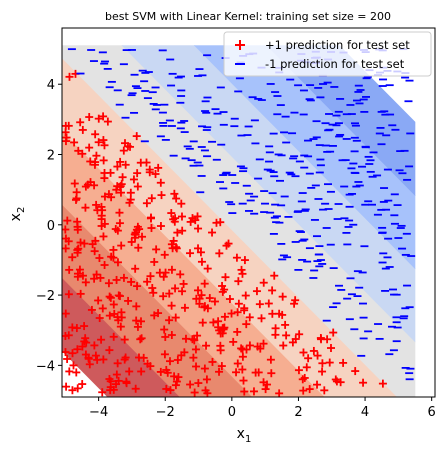 The height and width of the screenshot is (452, 446). What do you see at coordinates (262, 408) in the screenshot?
I see `x-axis-ticks: −4 −2 0 2 4 6` at bounding box center [262, 408].